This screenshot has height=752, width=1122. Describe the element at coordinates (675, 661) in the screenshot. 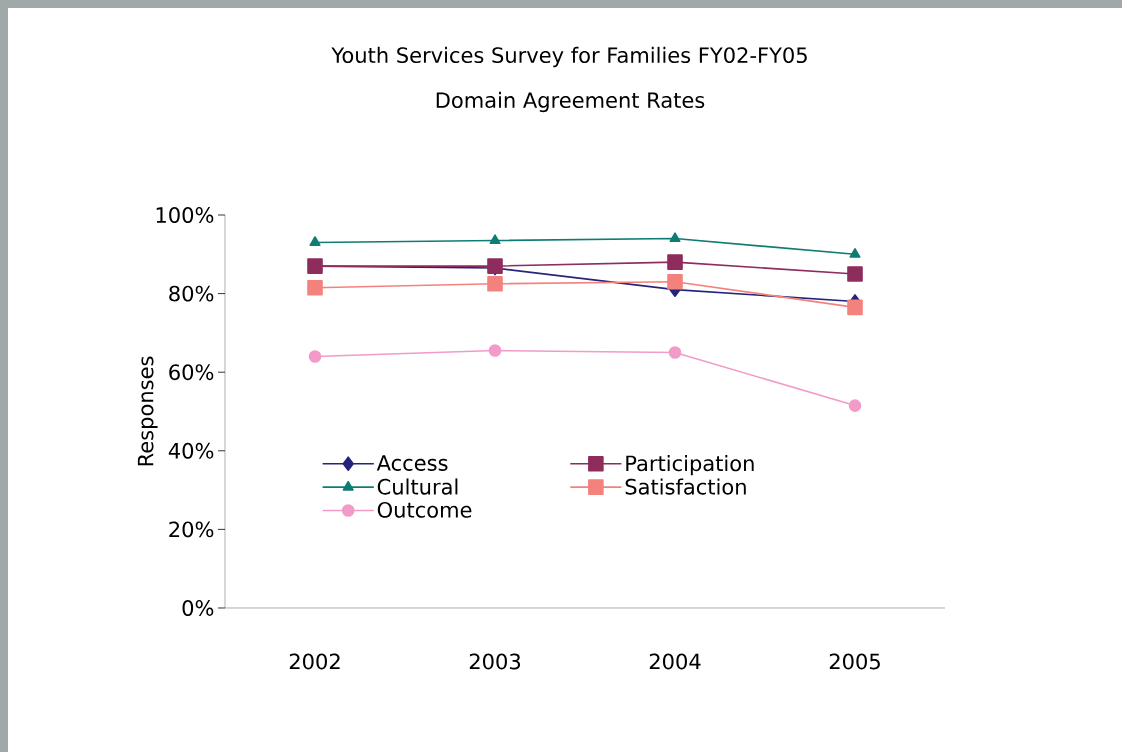

I see `x-tick-label: 2004` at that location.